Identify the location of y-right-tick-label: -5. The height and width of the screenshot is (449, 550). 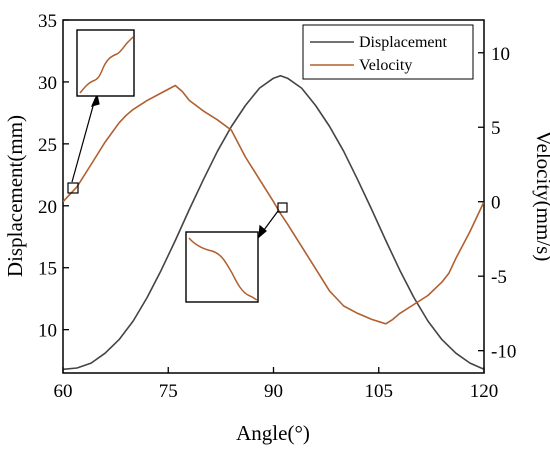
(499, 277).